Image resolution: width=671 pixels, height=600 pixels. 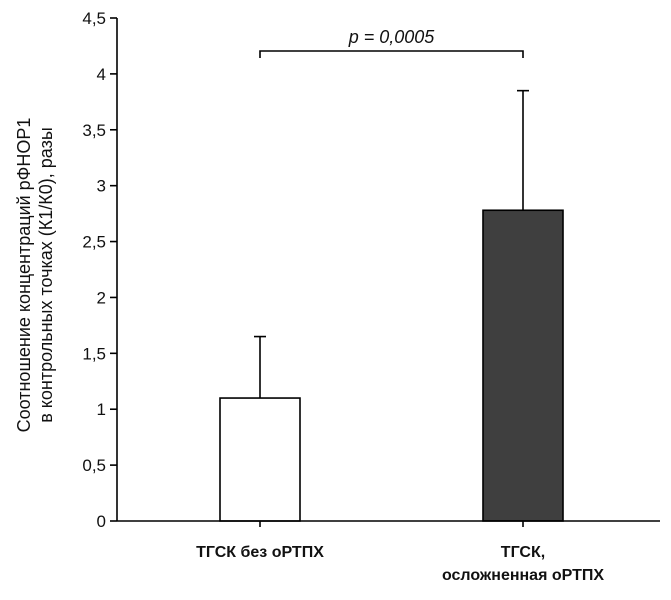 I want to click on x-tick-label-line: ТГСК,, so click(x=523, y=552).